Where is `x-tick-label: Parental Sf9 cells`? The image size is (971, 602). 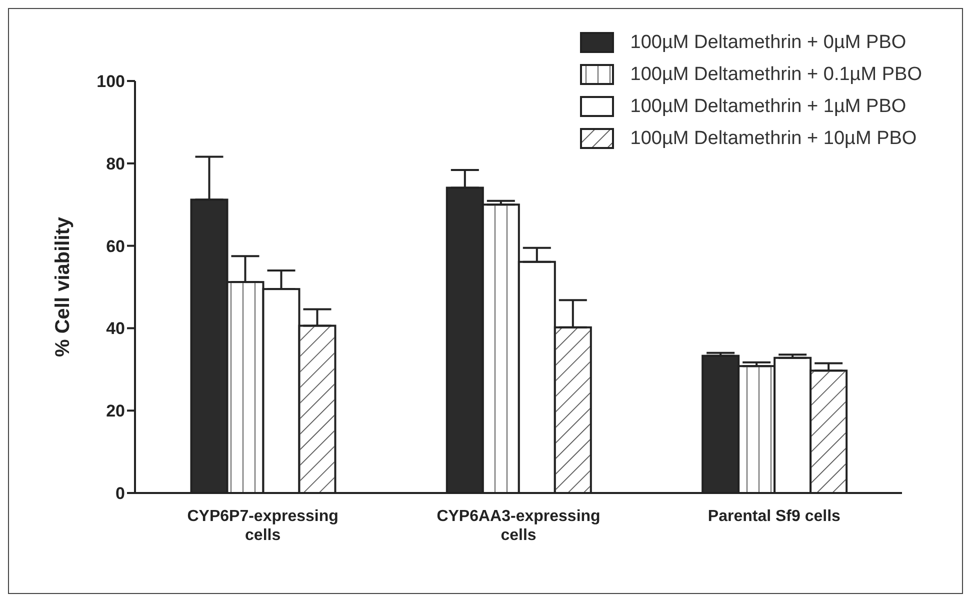
x-tick-label: Parental Sf9 cells is located at coordinates (774, 516).